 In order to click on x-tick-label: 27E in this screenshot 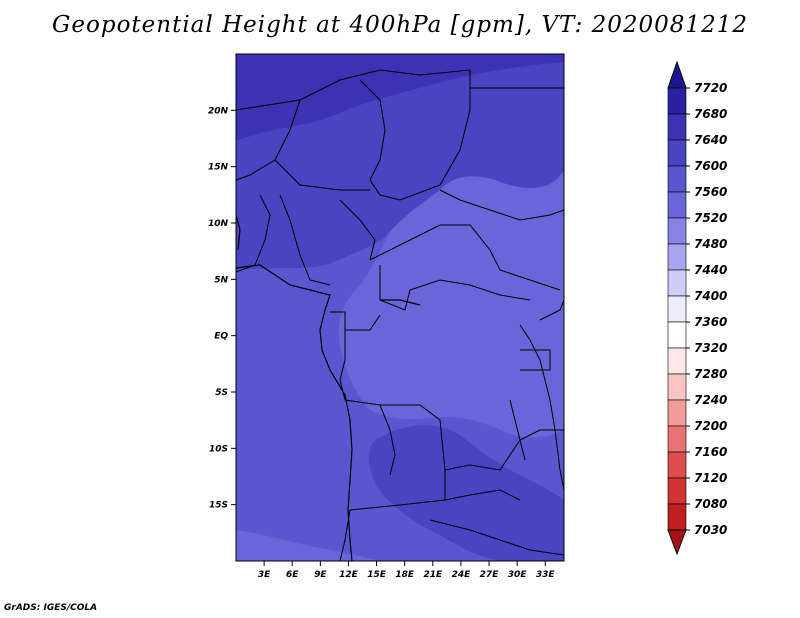, I will do `click(490, 575)`.